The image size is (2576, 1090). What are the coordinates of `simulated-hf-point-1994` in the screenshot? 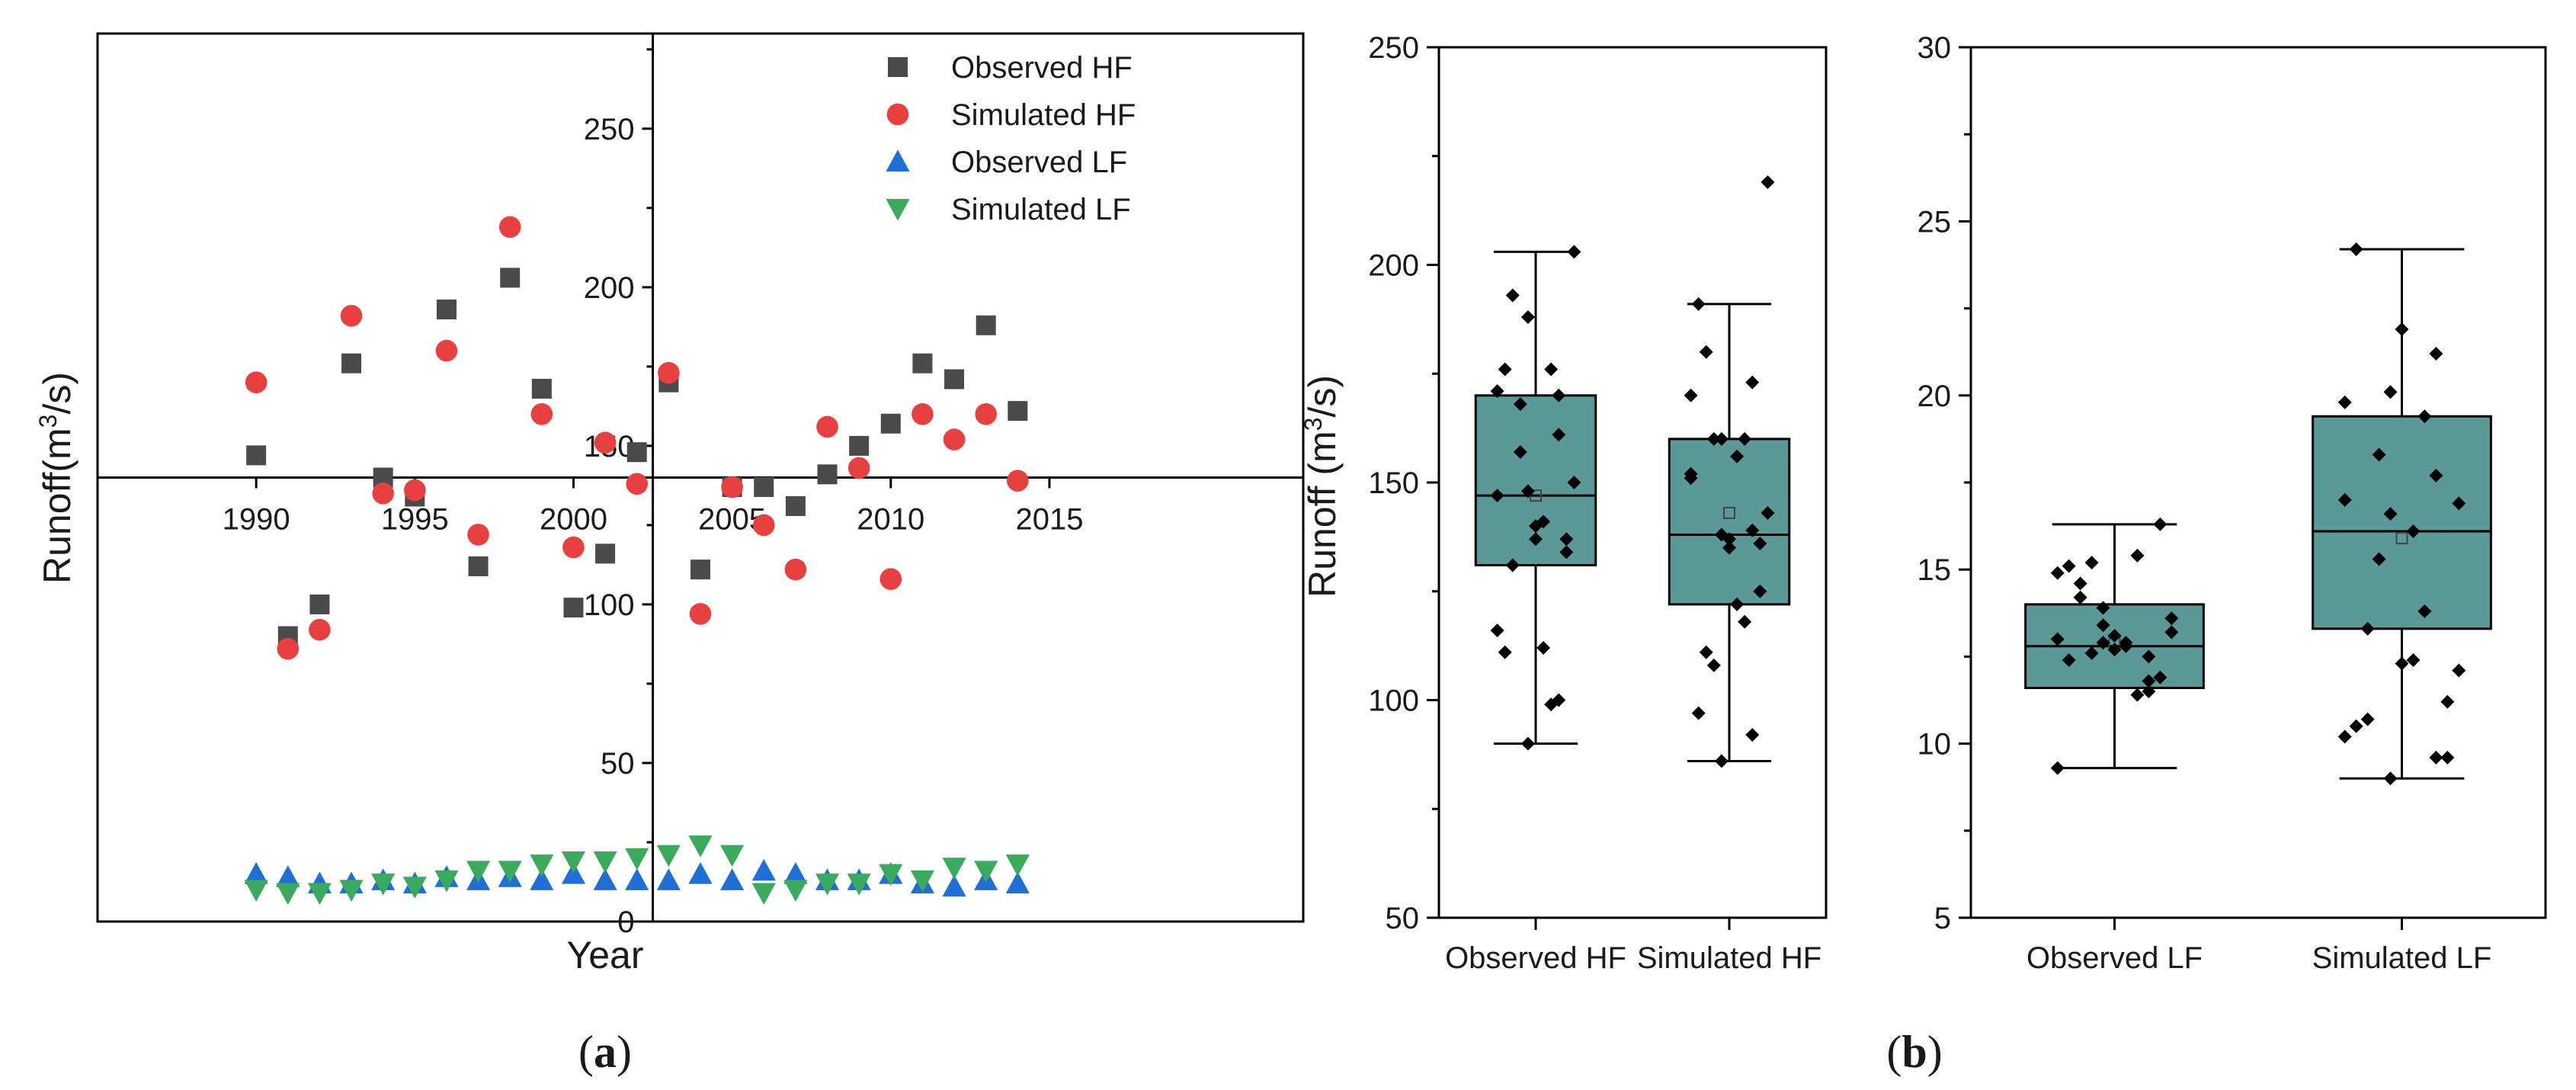 It's located at (383, 493).